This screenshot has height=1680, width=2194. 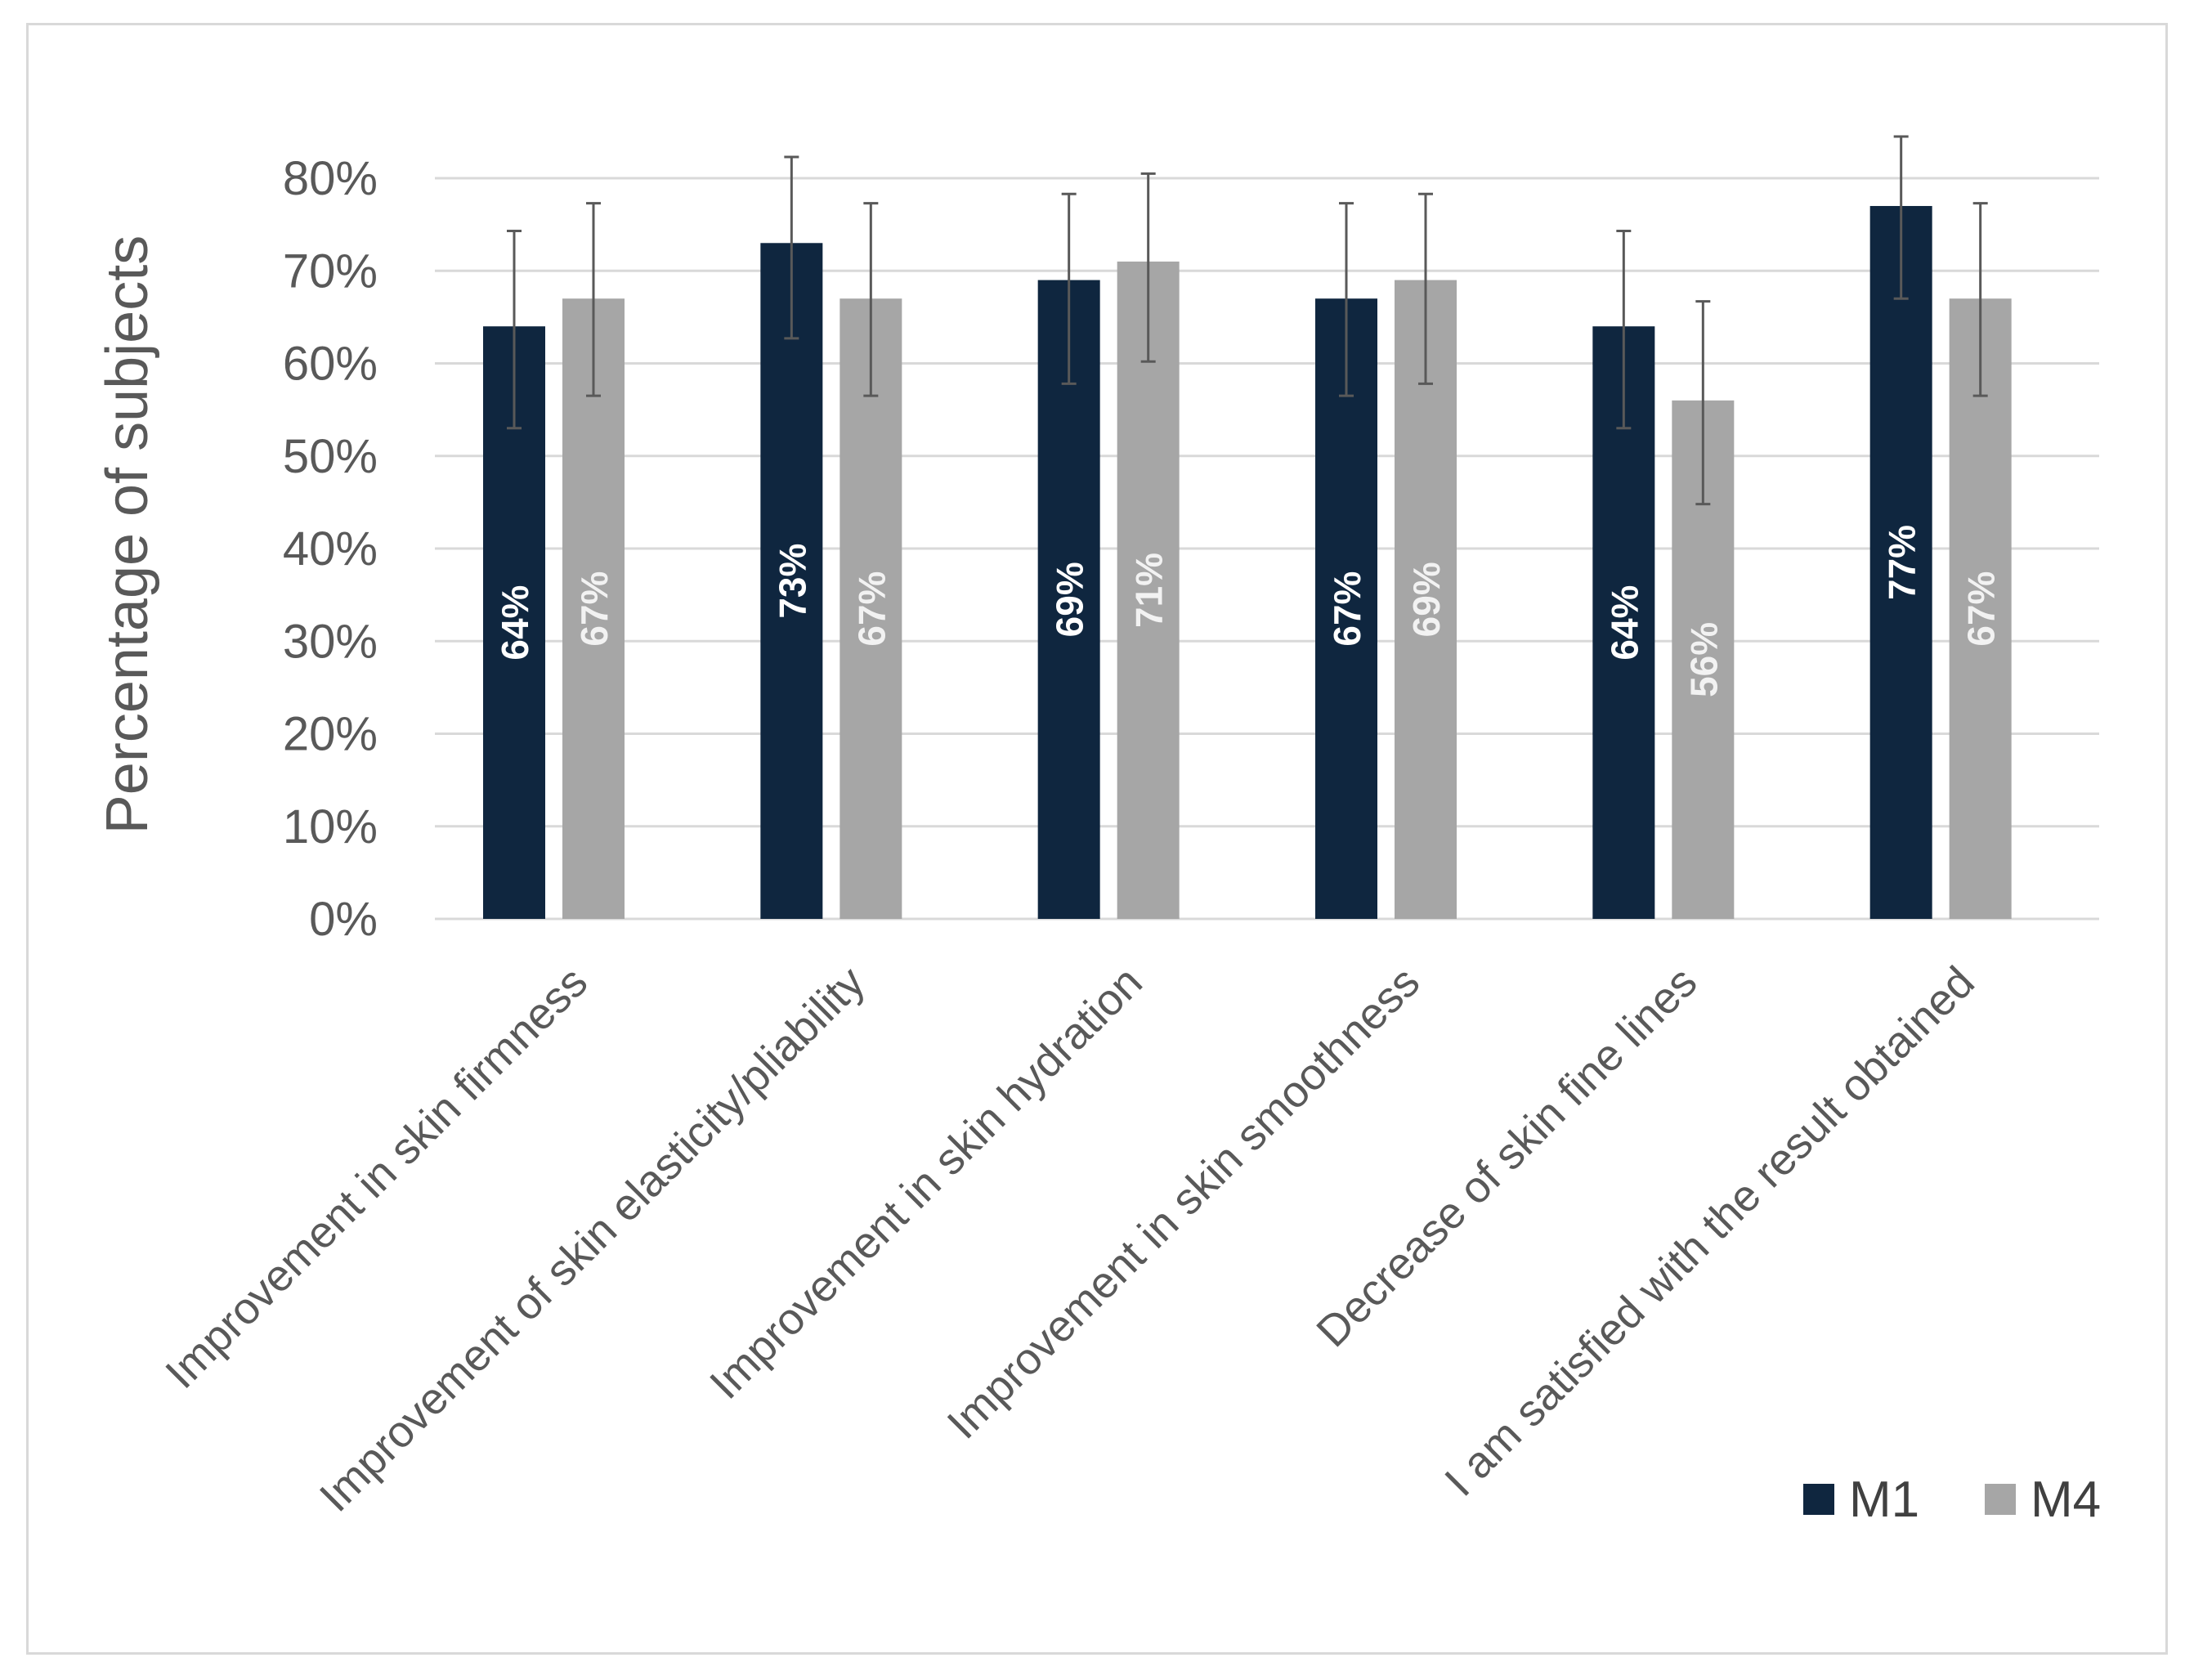 What do you see at coordinates (1952, 1500) in the screenshot?
I see `legend: M1 M4` at bounding box center [1952, 1500].